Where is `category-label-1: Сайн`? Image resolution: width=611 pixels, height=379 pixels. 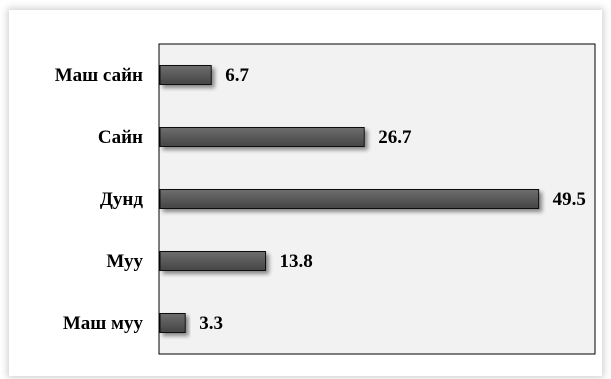 category-label-1: Сайн is located at coordinates (120, 137).